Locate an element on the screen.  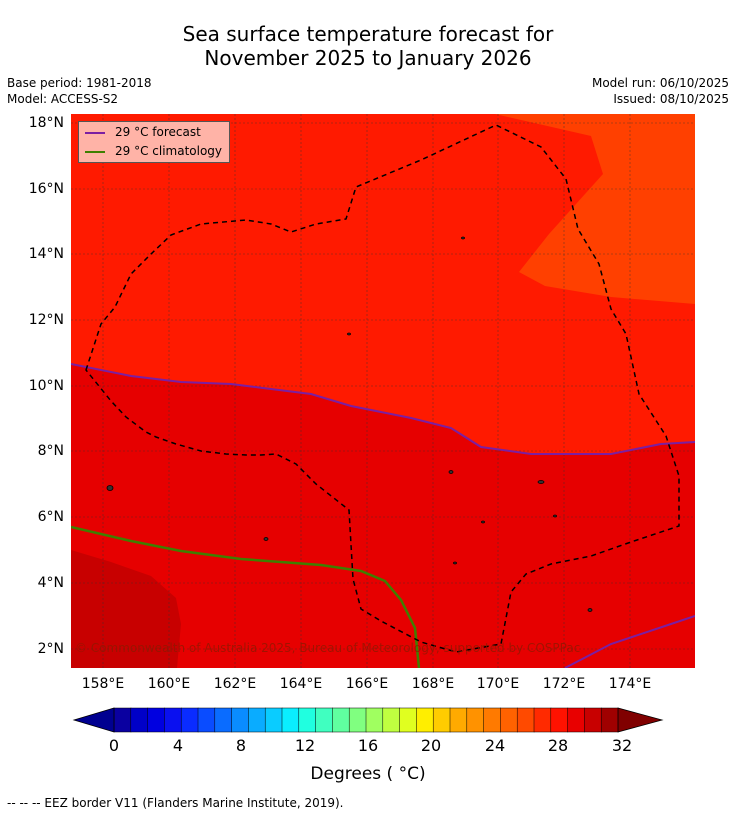
lat-tick-6n: 6°N is located at coordinates (50, 517).